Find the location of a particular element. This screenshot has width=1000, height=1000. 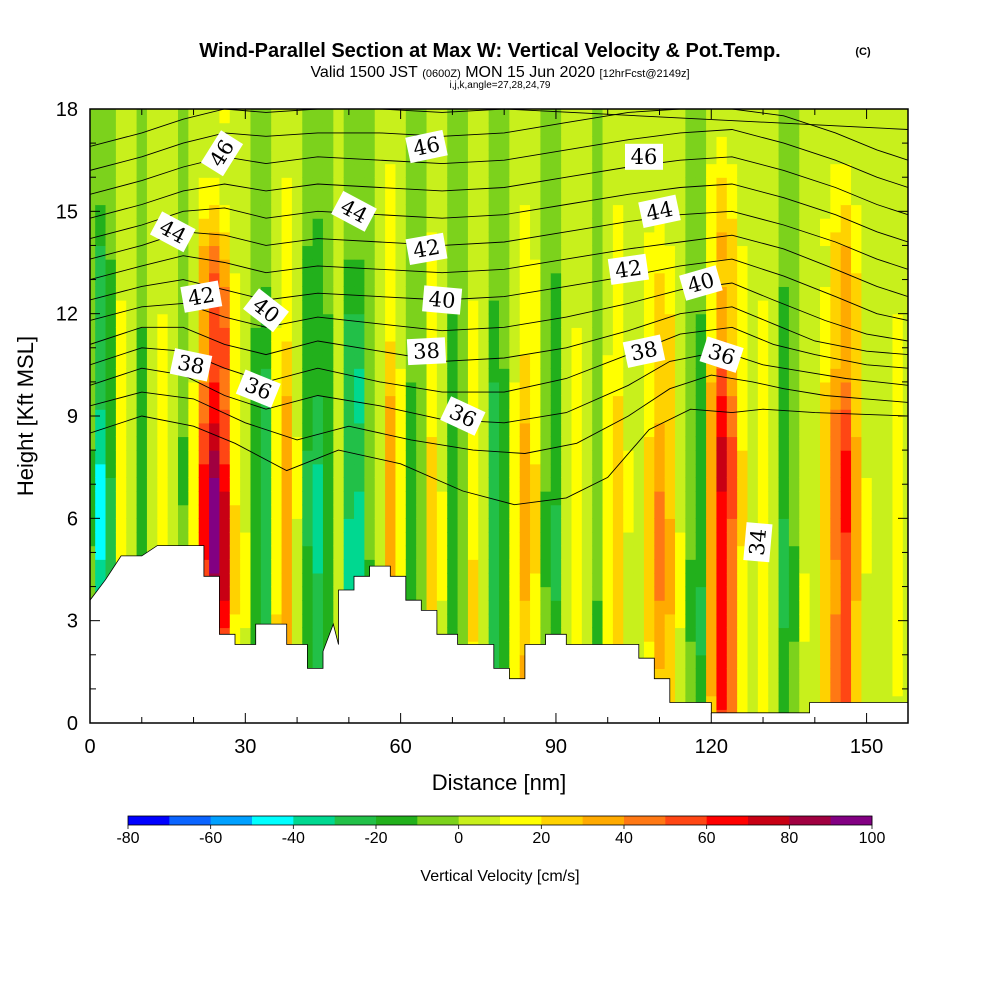

contour-label-text: 46 is located at coordinates (426, 146).